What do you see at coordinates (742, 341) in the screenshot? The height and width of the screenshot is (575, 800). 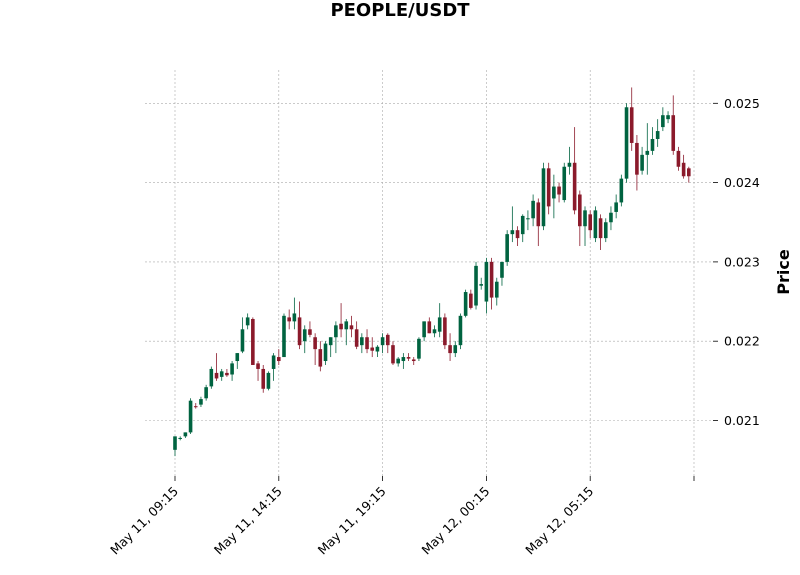 I see `y-tick-label: 0.022` at bounding box center [742, 341].